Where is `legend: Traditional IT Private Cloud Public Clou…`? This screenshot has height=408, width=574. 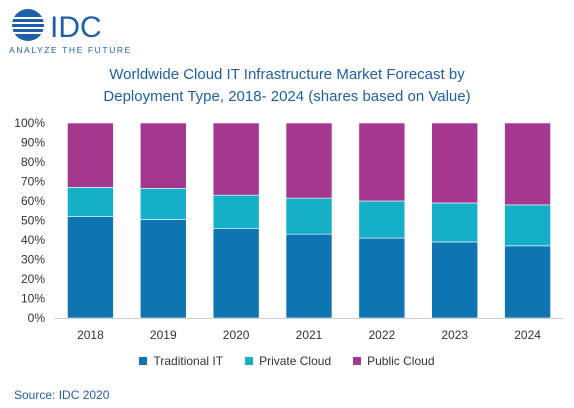 legend: Traditional IT Private Cloud Public Clou… is located at coordinates (287, 361).